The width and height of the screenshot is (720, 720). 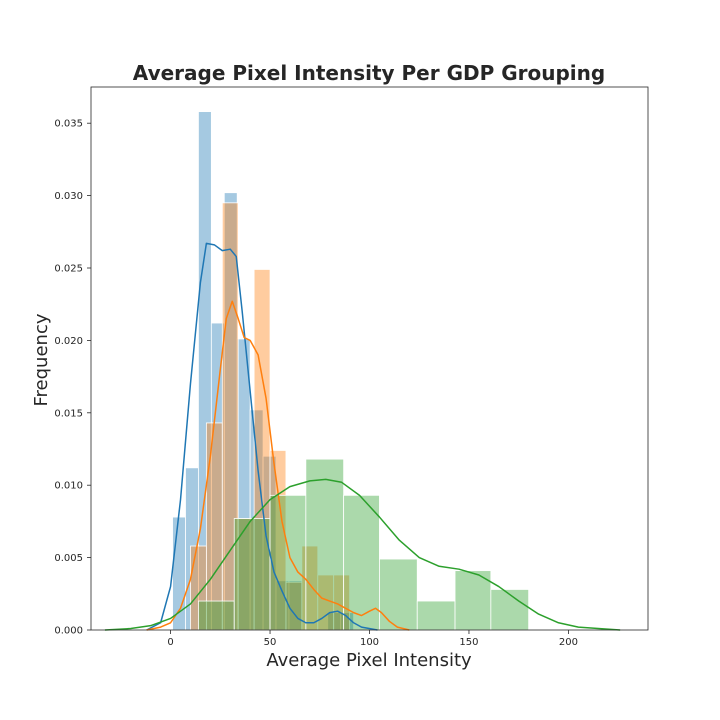 I want to click on y-tick-label: 0.015, so click(x=68, y=413).